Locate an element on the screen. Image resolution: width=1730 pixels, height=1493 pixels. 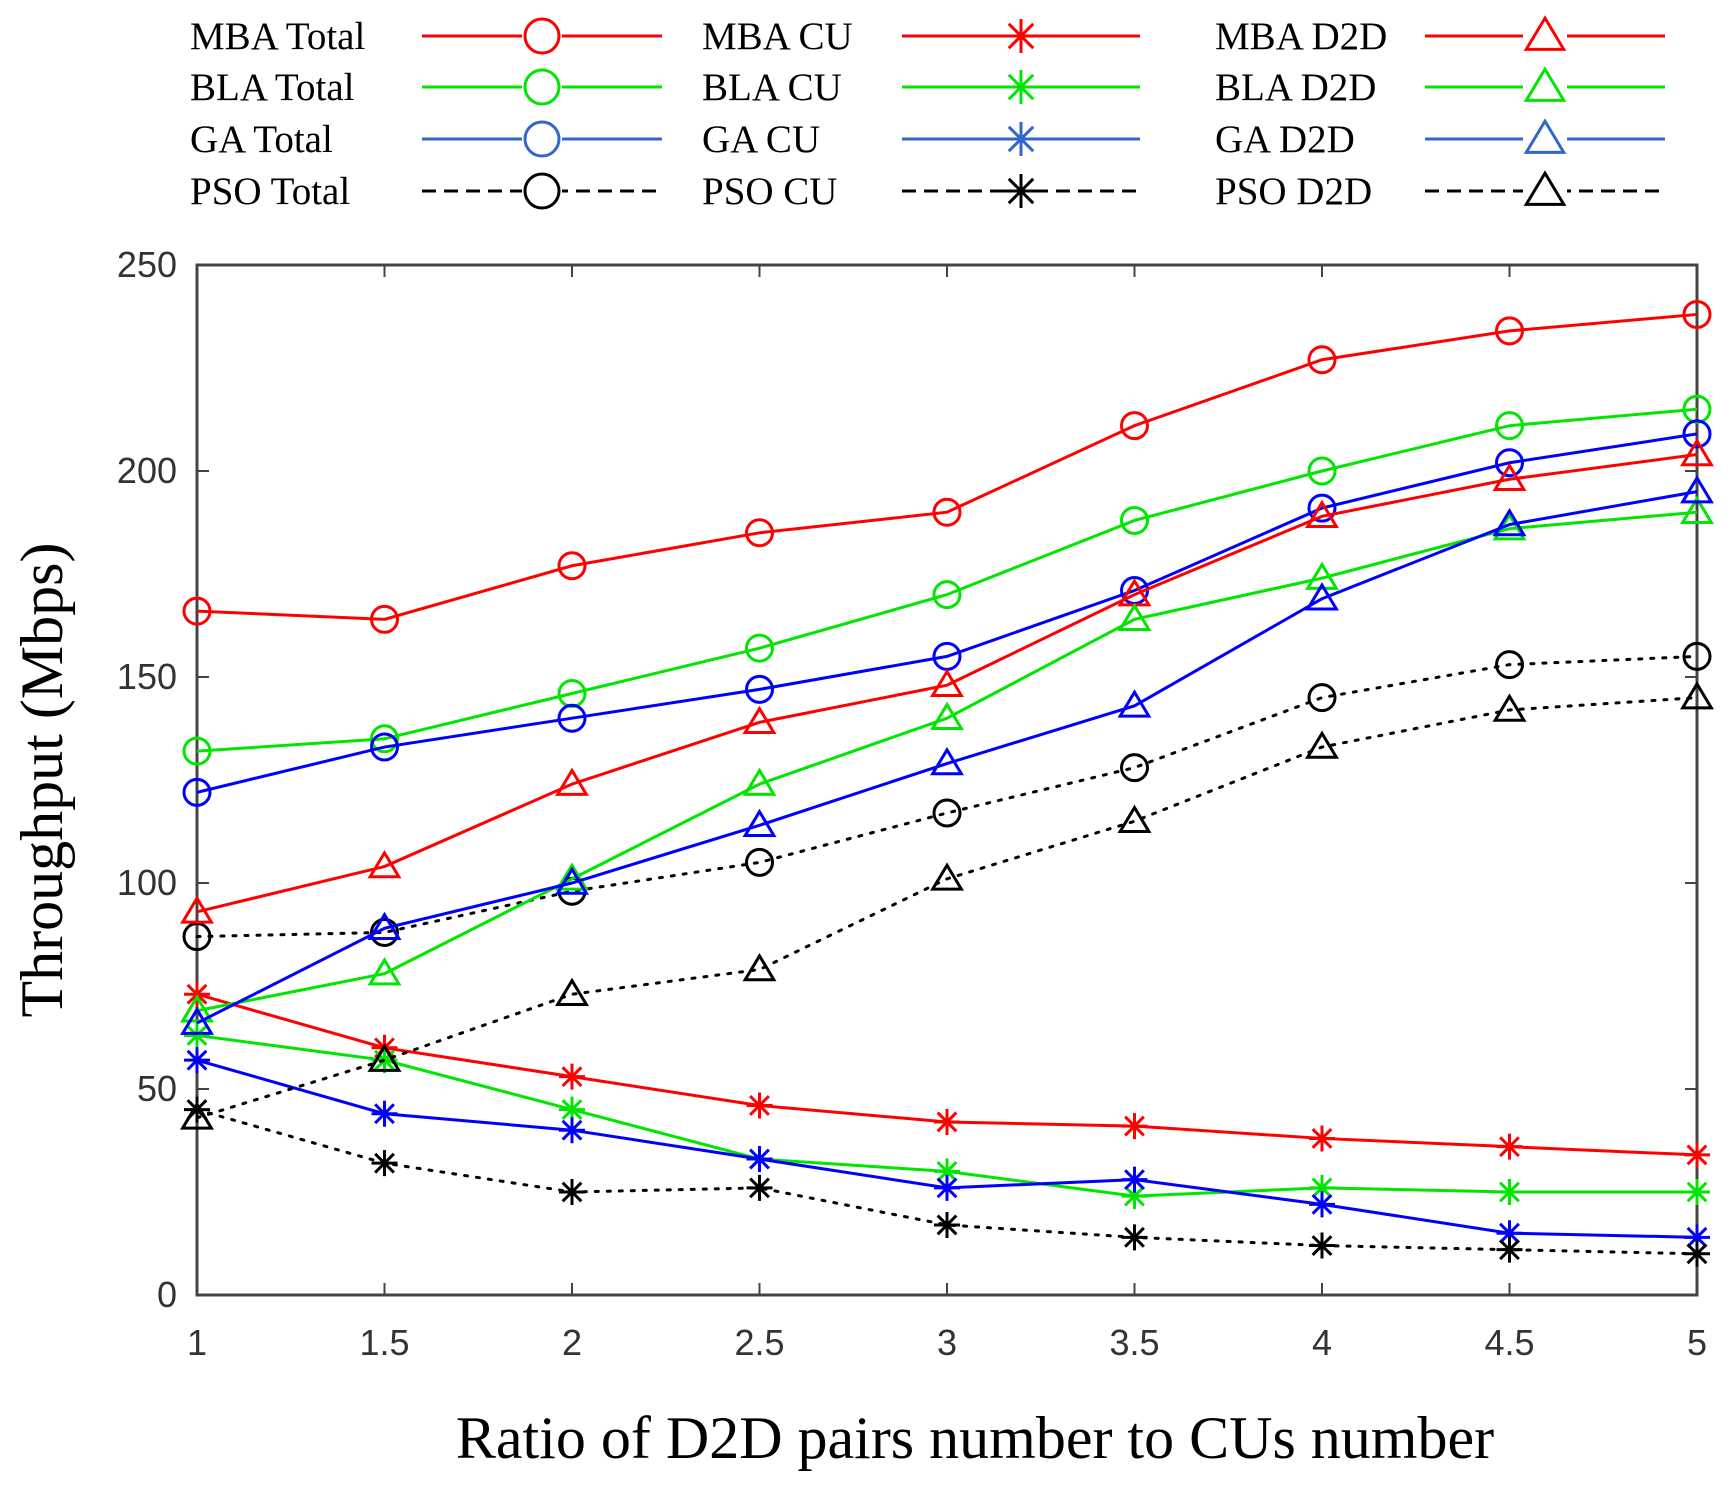
x-tick-label: 4 is located at coordinates (1322, 1342).